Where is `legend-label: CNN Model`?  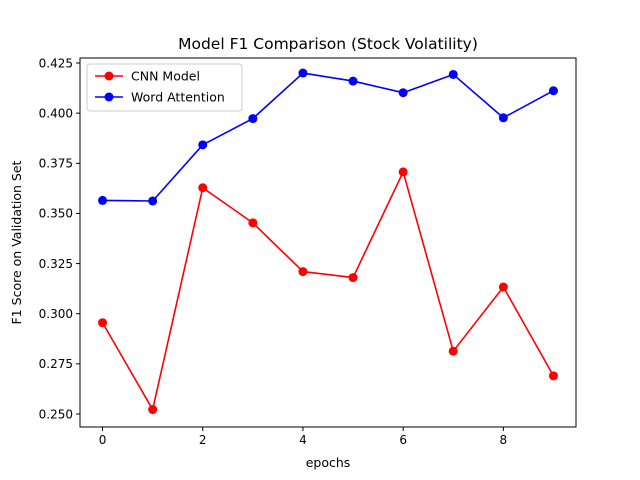
legend-label: CNN Model is located at coordinates (165, 76).